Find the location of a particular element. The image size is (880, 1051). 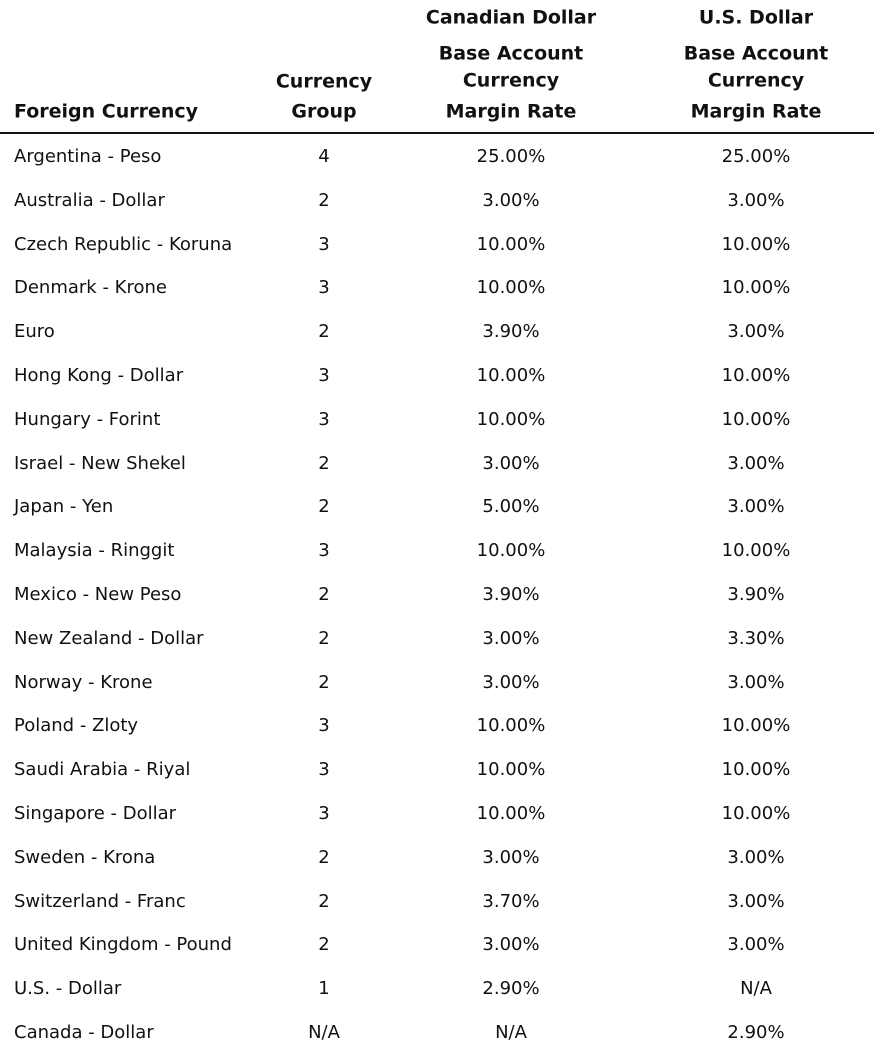

currency-name: Malaysia - Ringgit is located at coordinates (94, 551).